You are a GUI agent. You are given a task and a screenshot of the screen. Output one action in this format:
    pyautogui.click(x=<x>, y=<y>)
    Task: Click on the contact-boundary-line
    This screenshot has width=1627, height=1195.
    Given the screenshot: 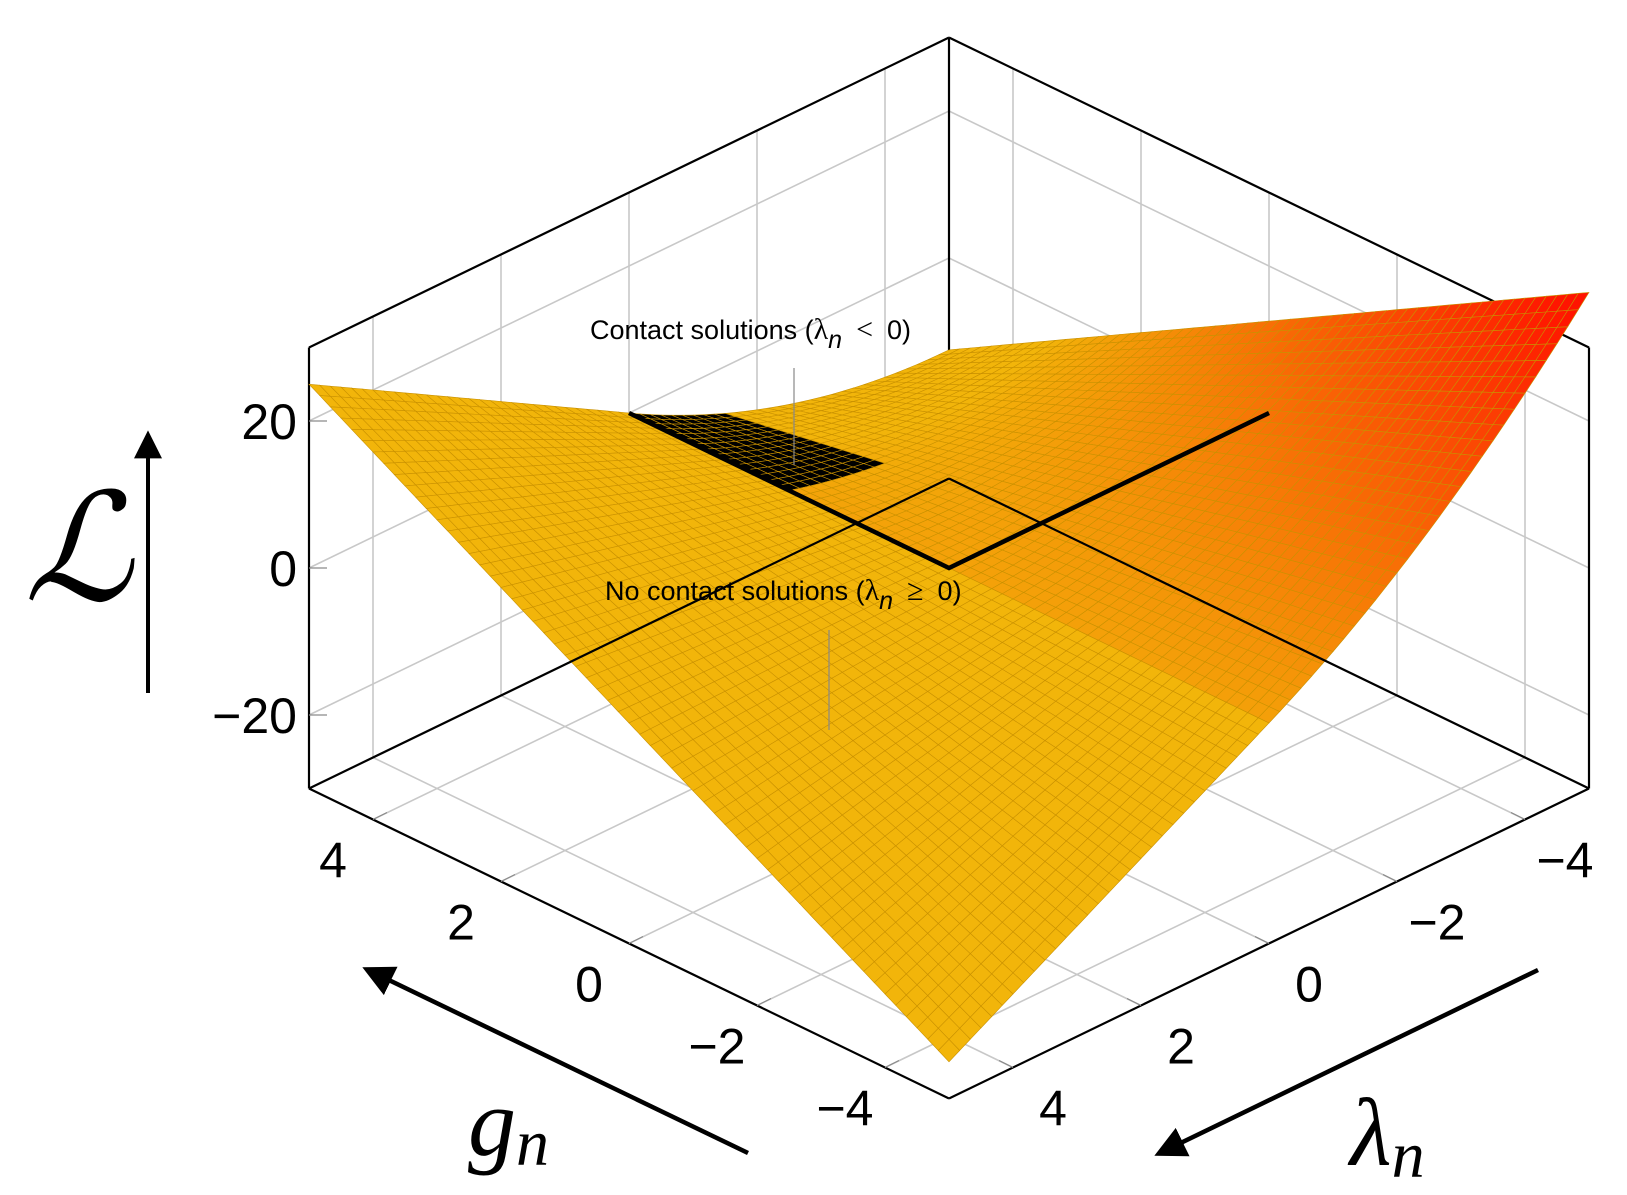 What is the action you would take?
    pyautogui.click(x=949, y=490)
    